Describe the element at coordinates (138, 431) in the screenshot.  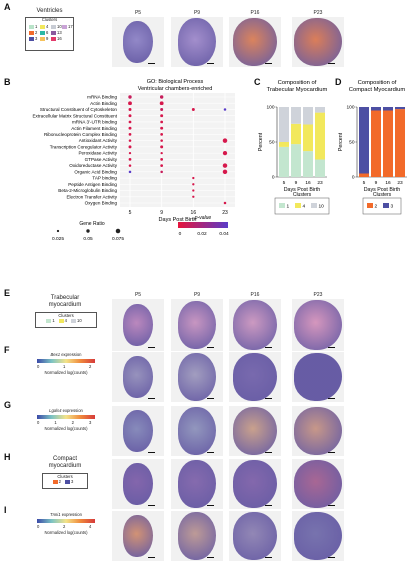
I see `lgals4-section-panel` at that location.